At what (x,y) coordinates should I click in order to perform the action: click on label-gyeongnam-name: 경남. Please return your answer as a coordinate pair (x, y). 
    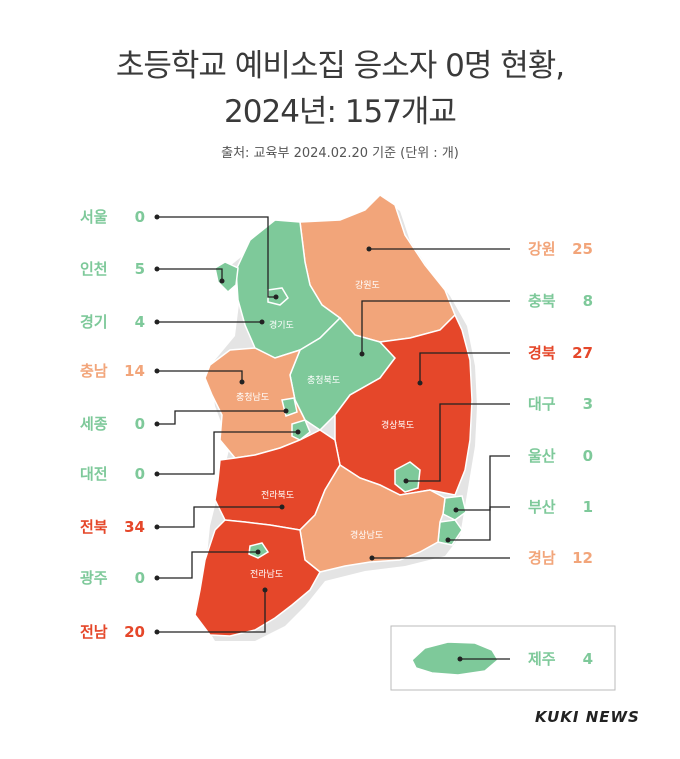
    Looking at the image, I should click on (542, 558).